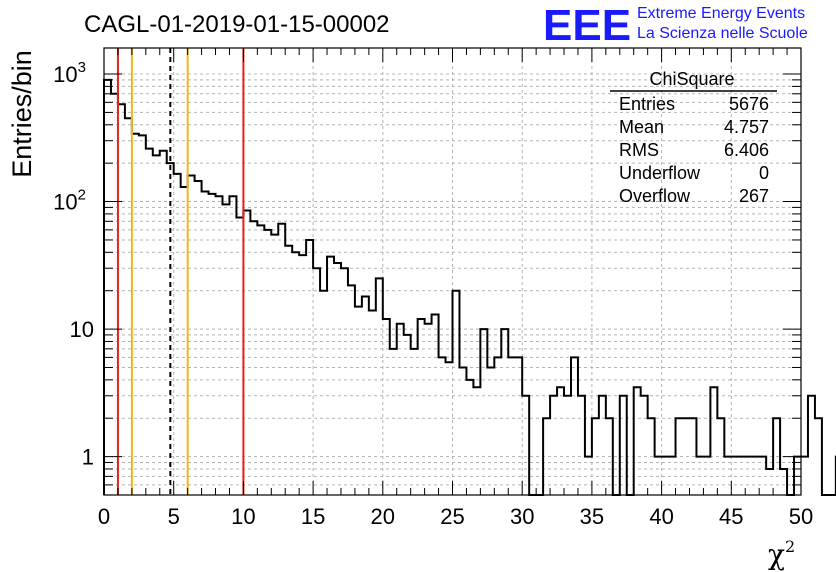 The image size is (836, 572). Describe the element at coordinates (73, 264) in the screenshot. I see `y-tick-labels: 1 10 102 103` at that location.